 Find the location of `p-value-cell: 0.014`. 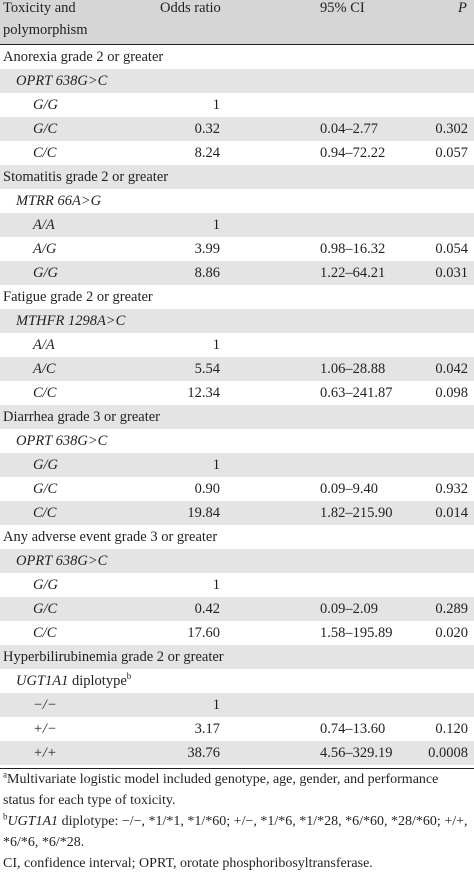

p-value-cell: 0.014 is located at coordinates (451, 513).